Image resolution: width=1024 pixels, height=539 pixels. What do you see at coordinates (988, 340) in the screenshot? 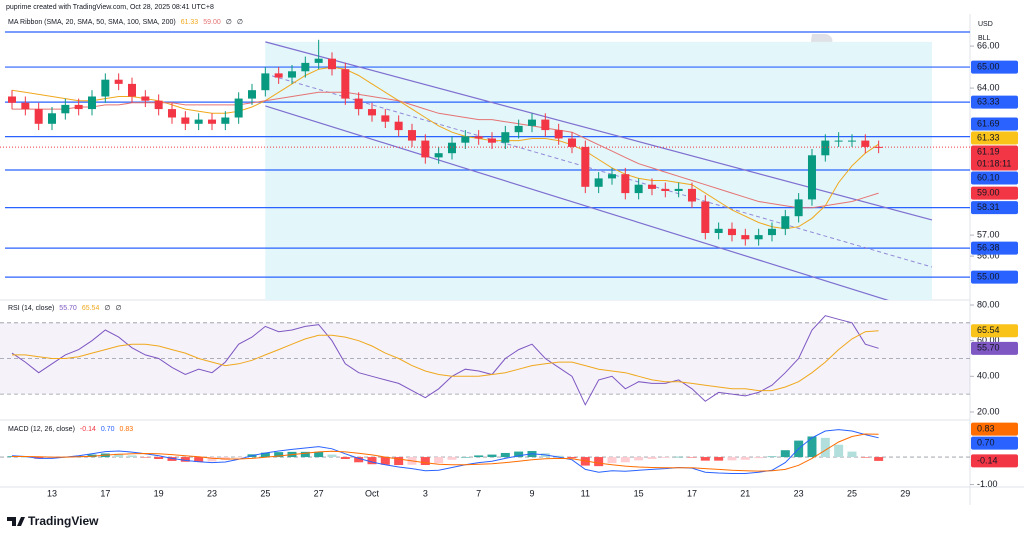
I see `y-tick-label: 60.00` at bounding box center [988, 340].